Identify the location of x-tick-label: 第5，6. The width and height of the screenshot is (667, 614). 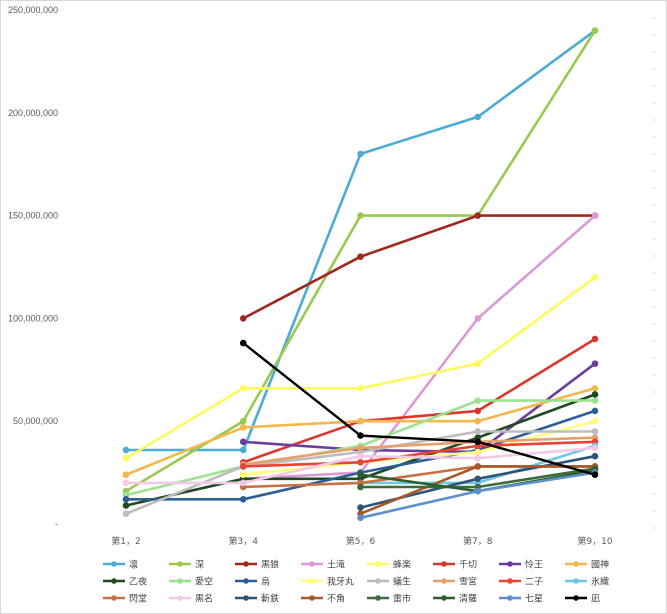
(361, 541).